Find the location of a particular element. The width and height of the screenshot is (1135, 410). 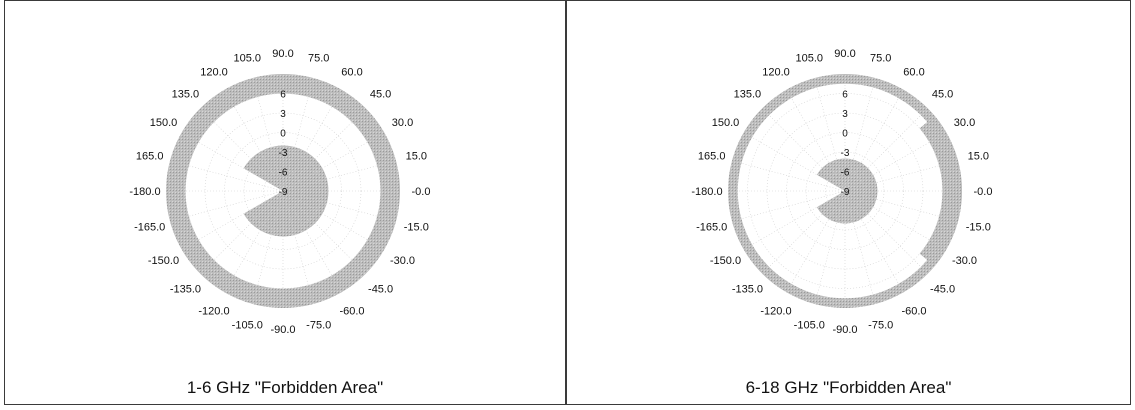

forbidden-inner-sector is located at coordinates (847, 191).